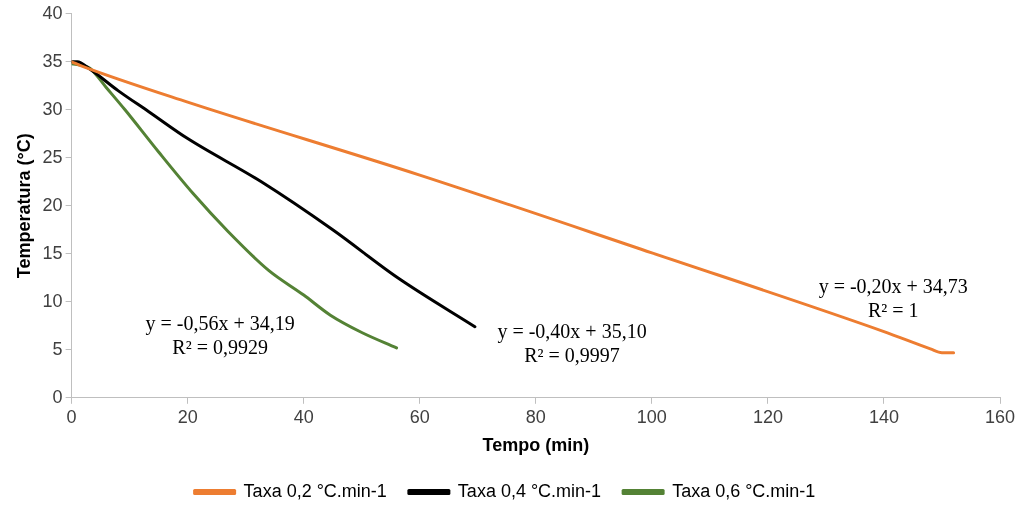  What do you see at coordinates (572, 342) in the screenshot?
I see `annotation: y = -0,40x + 35,10 R² = 0,9997` at bounding box center [572, 342].